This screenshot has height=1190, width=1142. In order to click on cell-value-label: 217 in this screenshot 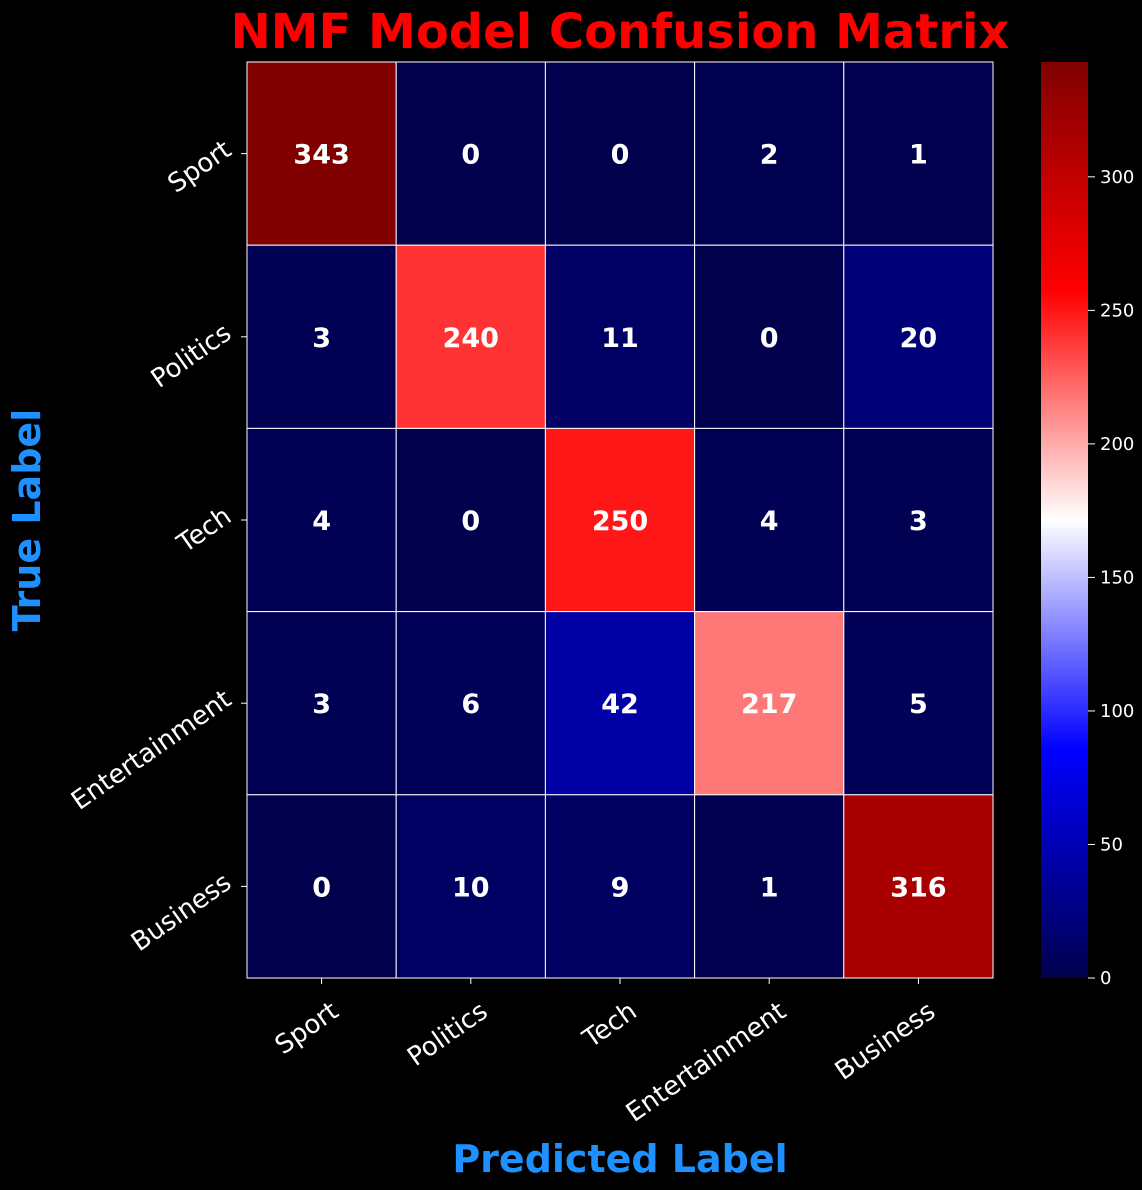, I will do `click(769, 704)`.